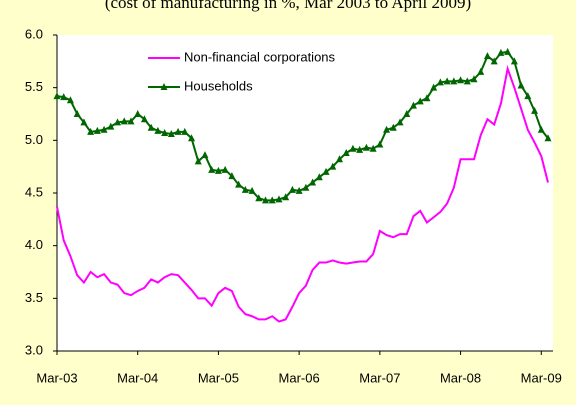 The width and height of the screenshot is (576, 405). I want to click on y-tick-label: 4.0, so click(34, 244).